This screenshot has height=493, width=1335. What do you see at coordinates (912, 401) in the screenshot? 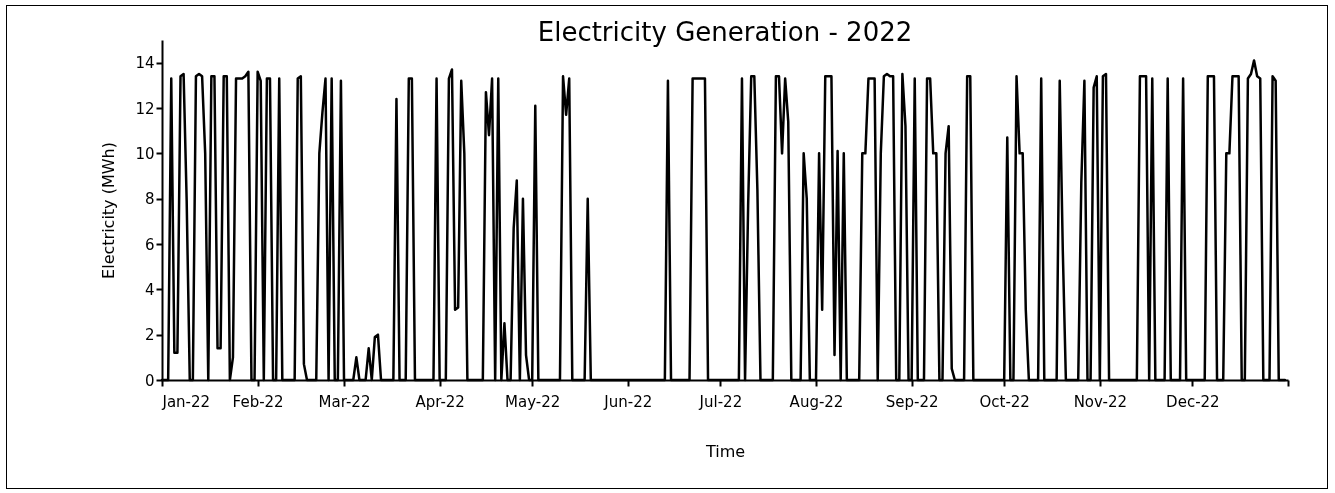
I see `x-tick-label: Sep-22` at bounding box center [912, 401].